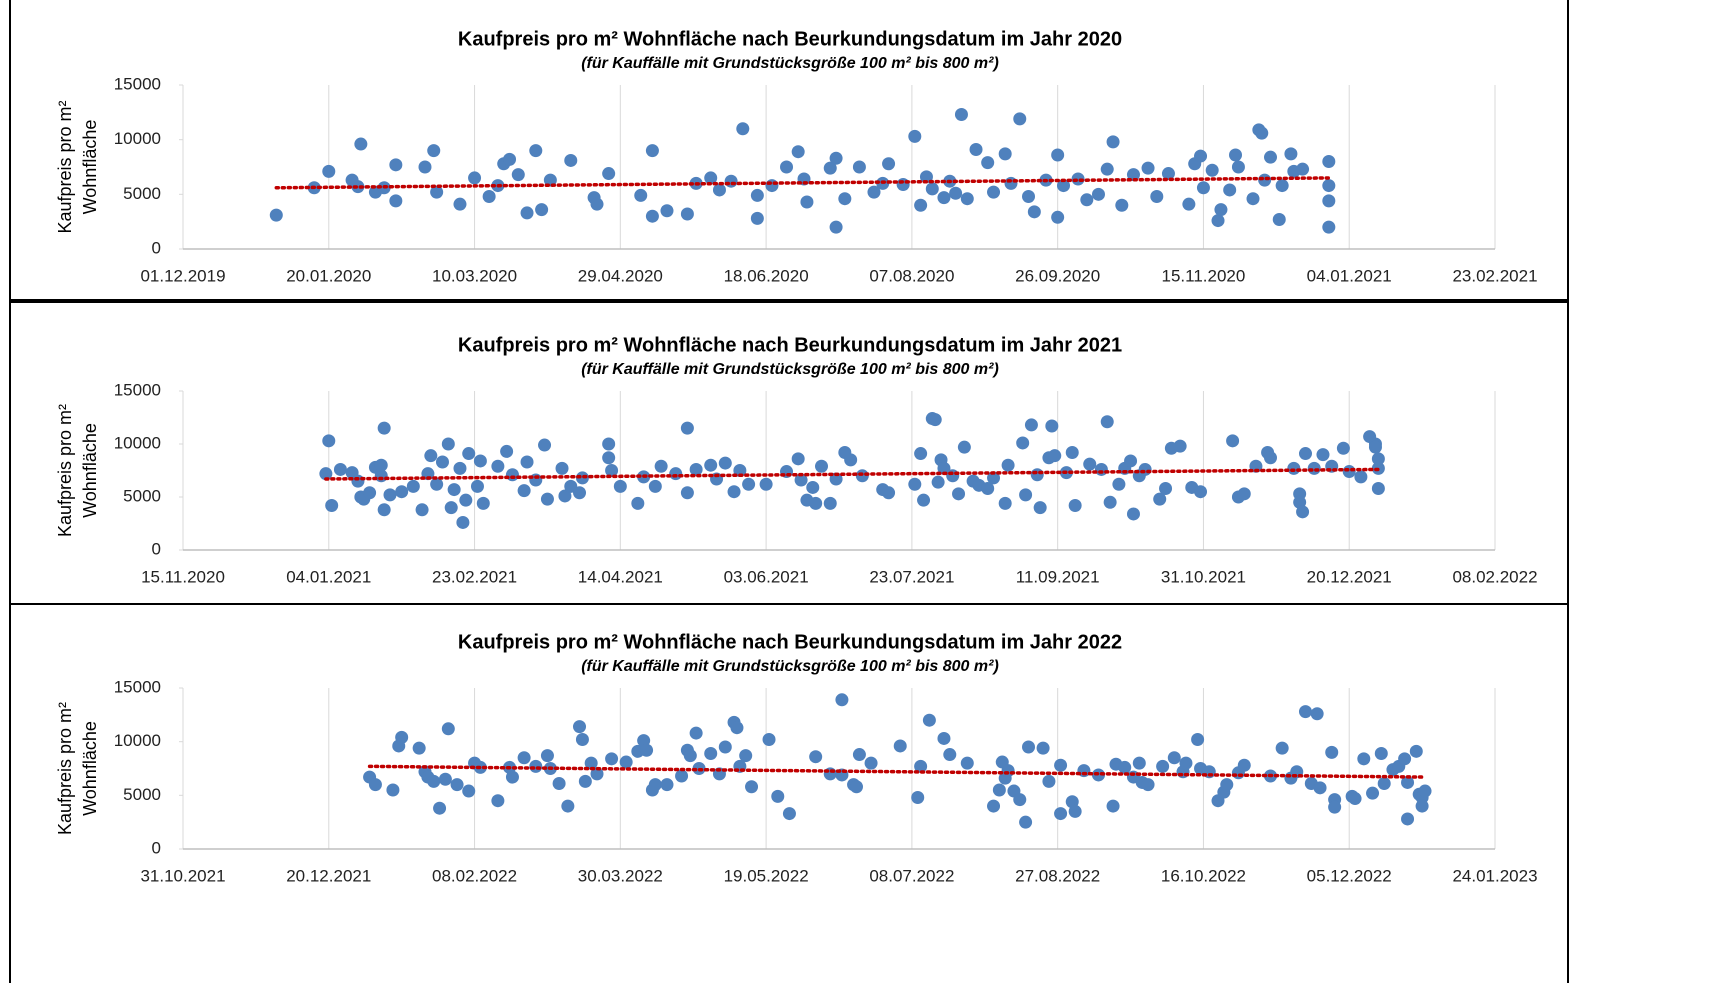 Image resolution: width=1731 pixels, height=983 pixels. Describe the element at coordinates (65, 768) in the screenshot. I see `y-axis-label: Kaufpreis pro m²` at that location.